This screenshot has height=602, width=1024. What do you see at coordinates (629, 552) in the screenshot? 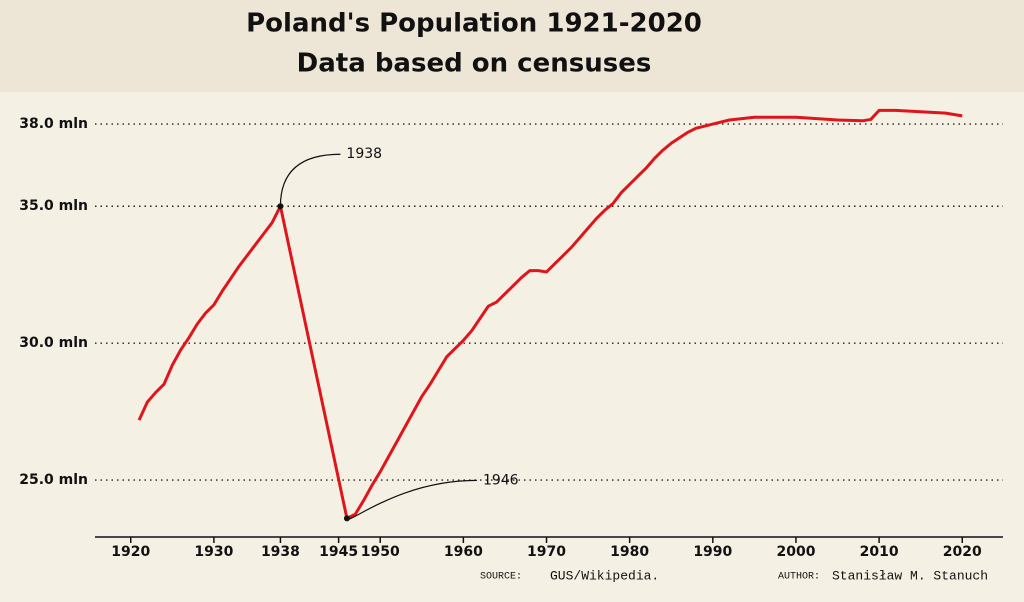
I see `x-tick-label: 1980` at bounding box center [629, 552].